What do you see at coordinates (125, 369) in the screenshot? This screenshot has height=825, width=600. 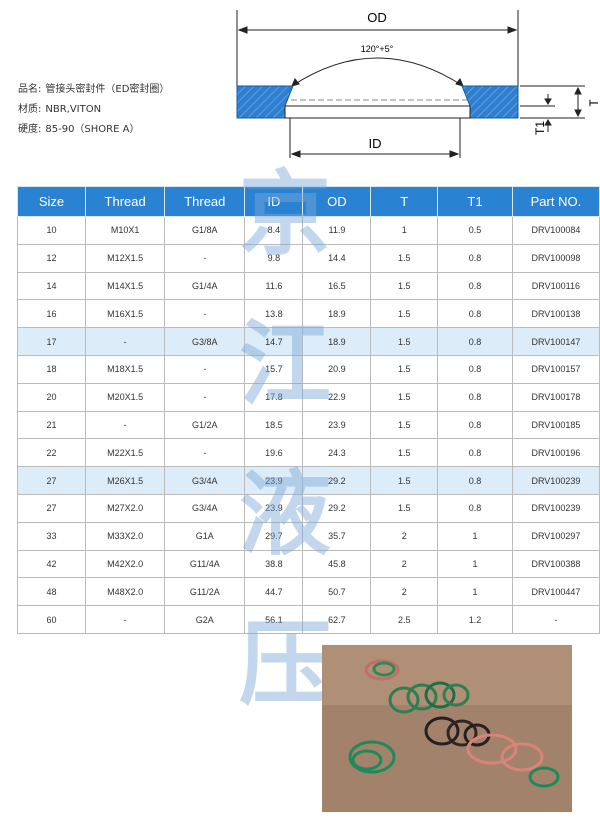 I see `table-cell: M18X1.5` at bounding box center [125, 369].